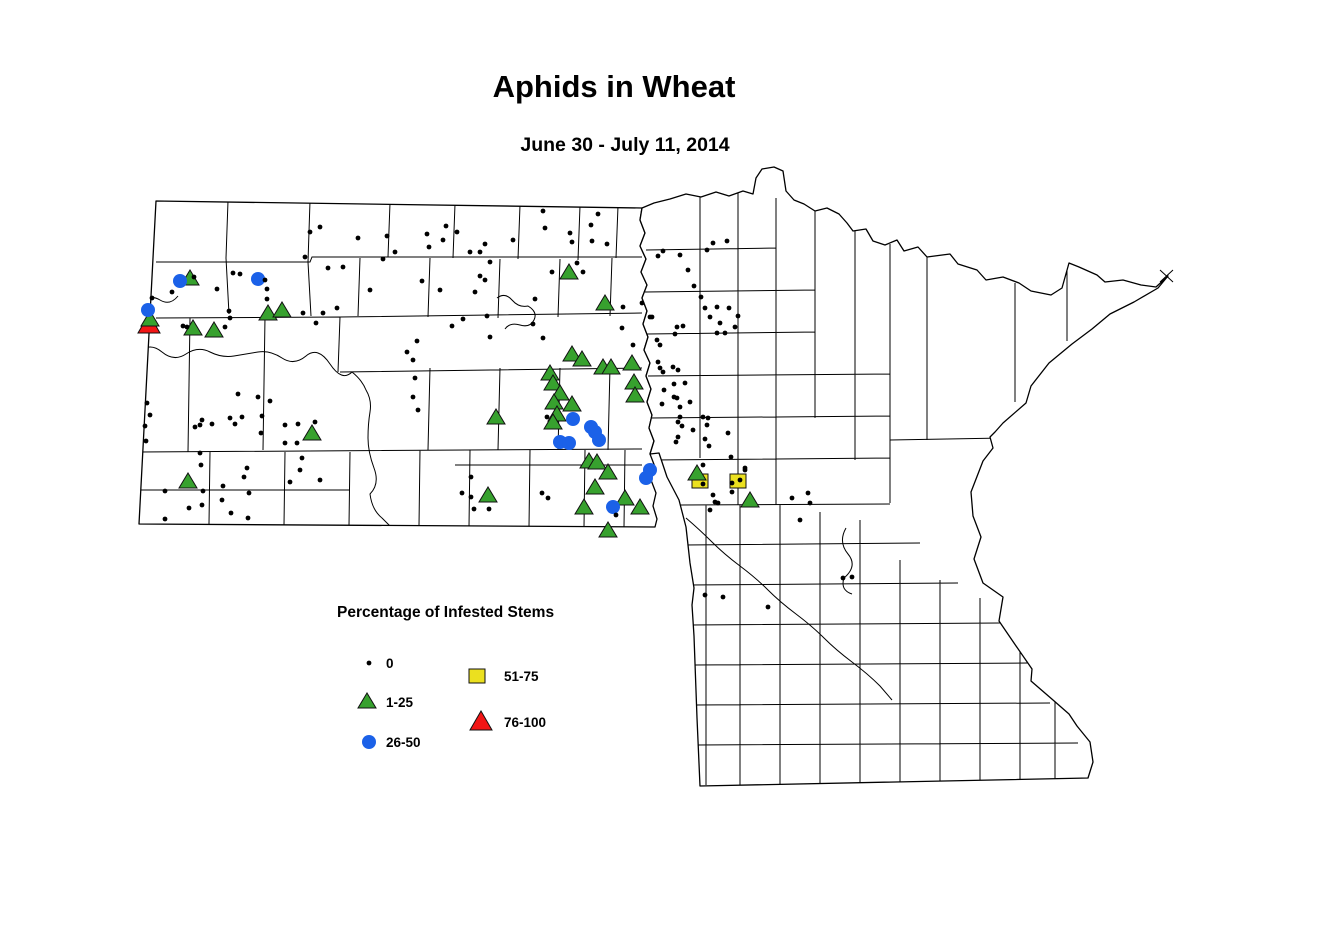 This screenshot has height=926, width=1341. What do you see at coordinates (391, 364) in the screenshot?
I see `north-dakota-counties` at bounding box center [391, 364].